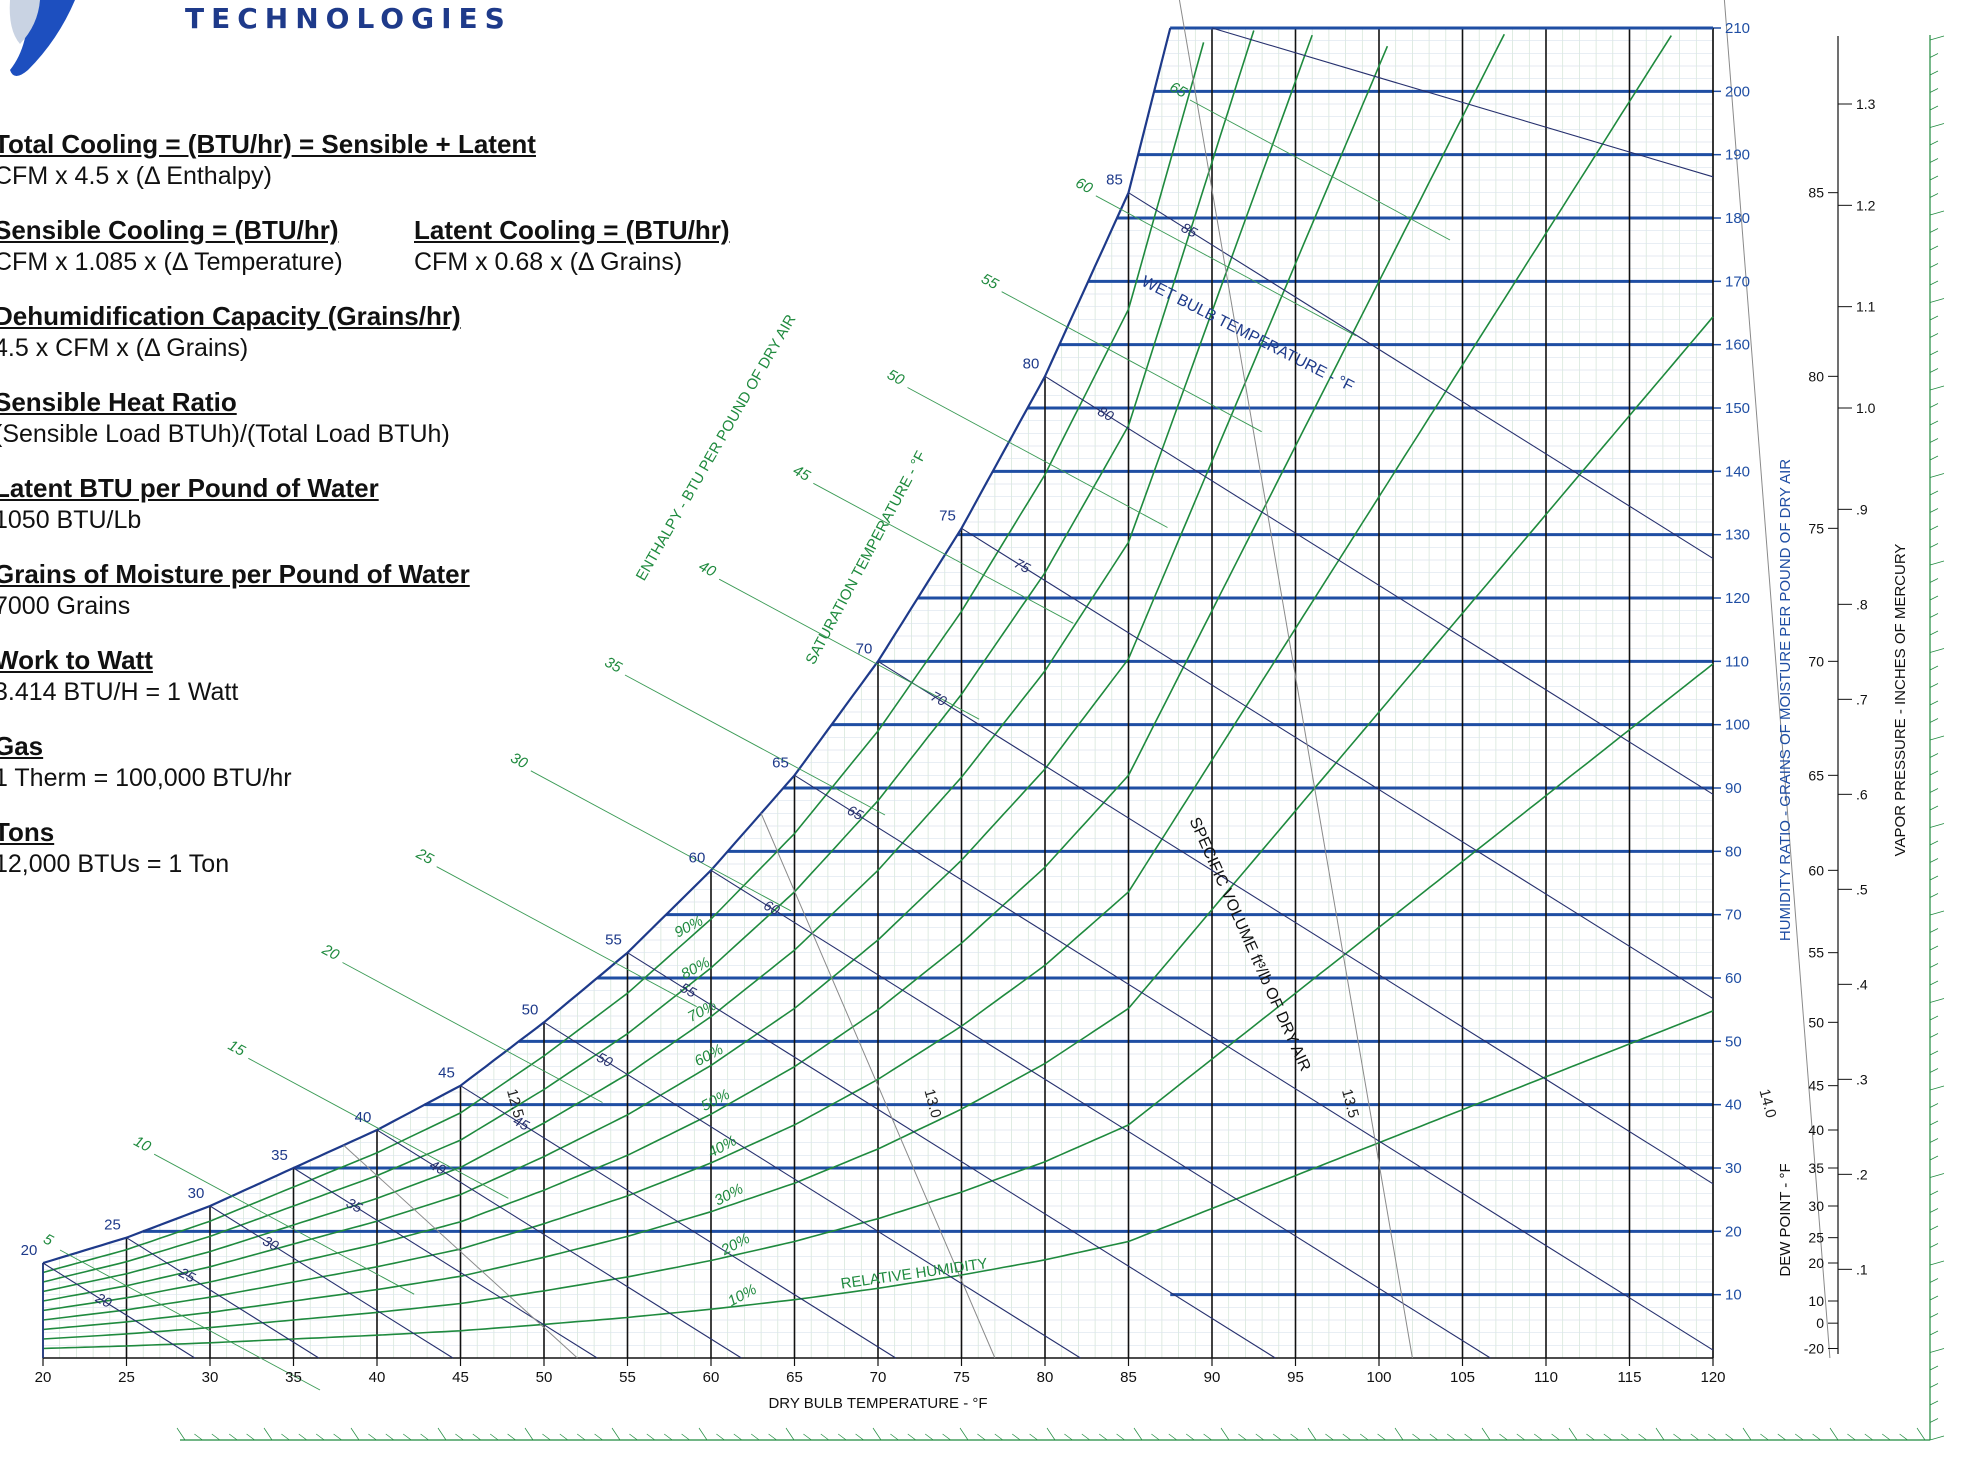 This screenshot has width=1973, height=1463. What do you see at coordinates (124, 348) in the screenshot?
I see `note-formula: 4.5 x CFM x (Δ Grains)` at bounding box center [124, 348].